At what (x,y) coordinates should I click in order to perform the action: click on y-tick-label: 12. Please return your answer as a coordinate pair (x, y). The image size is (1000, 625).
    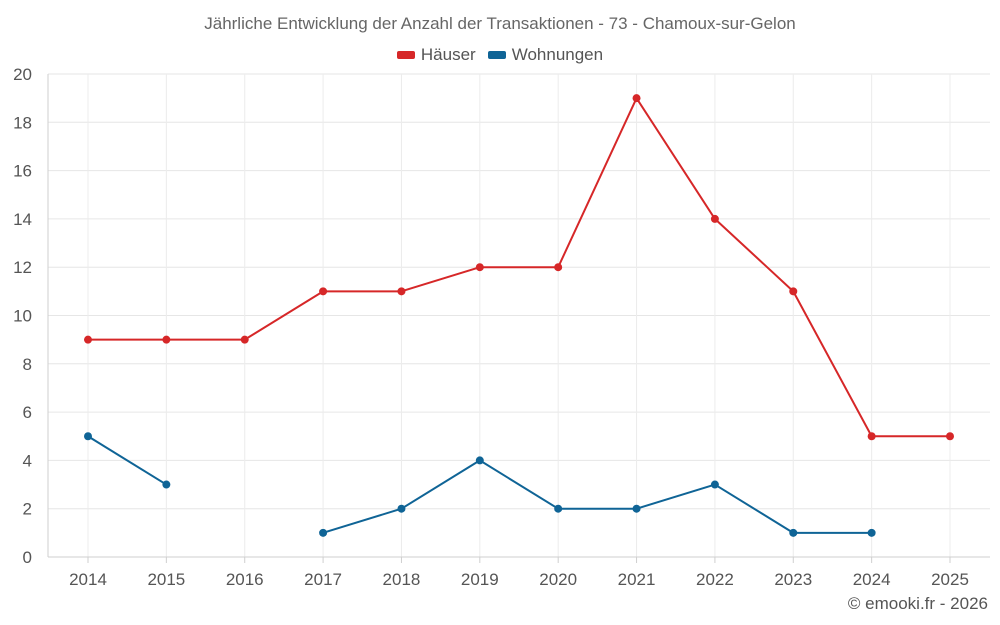
    Looking at the image, I should click on (22, 267).